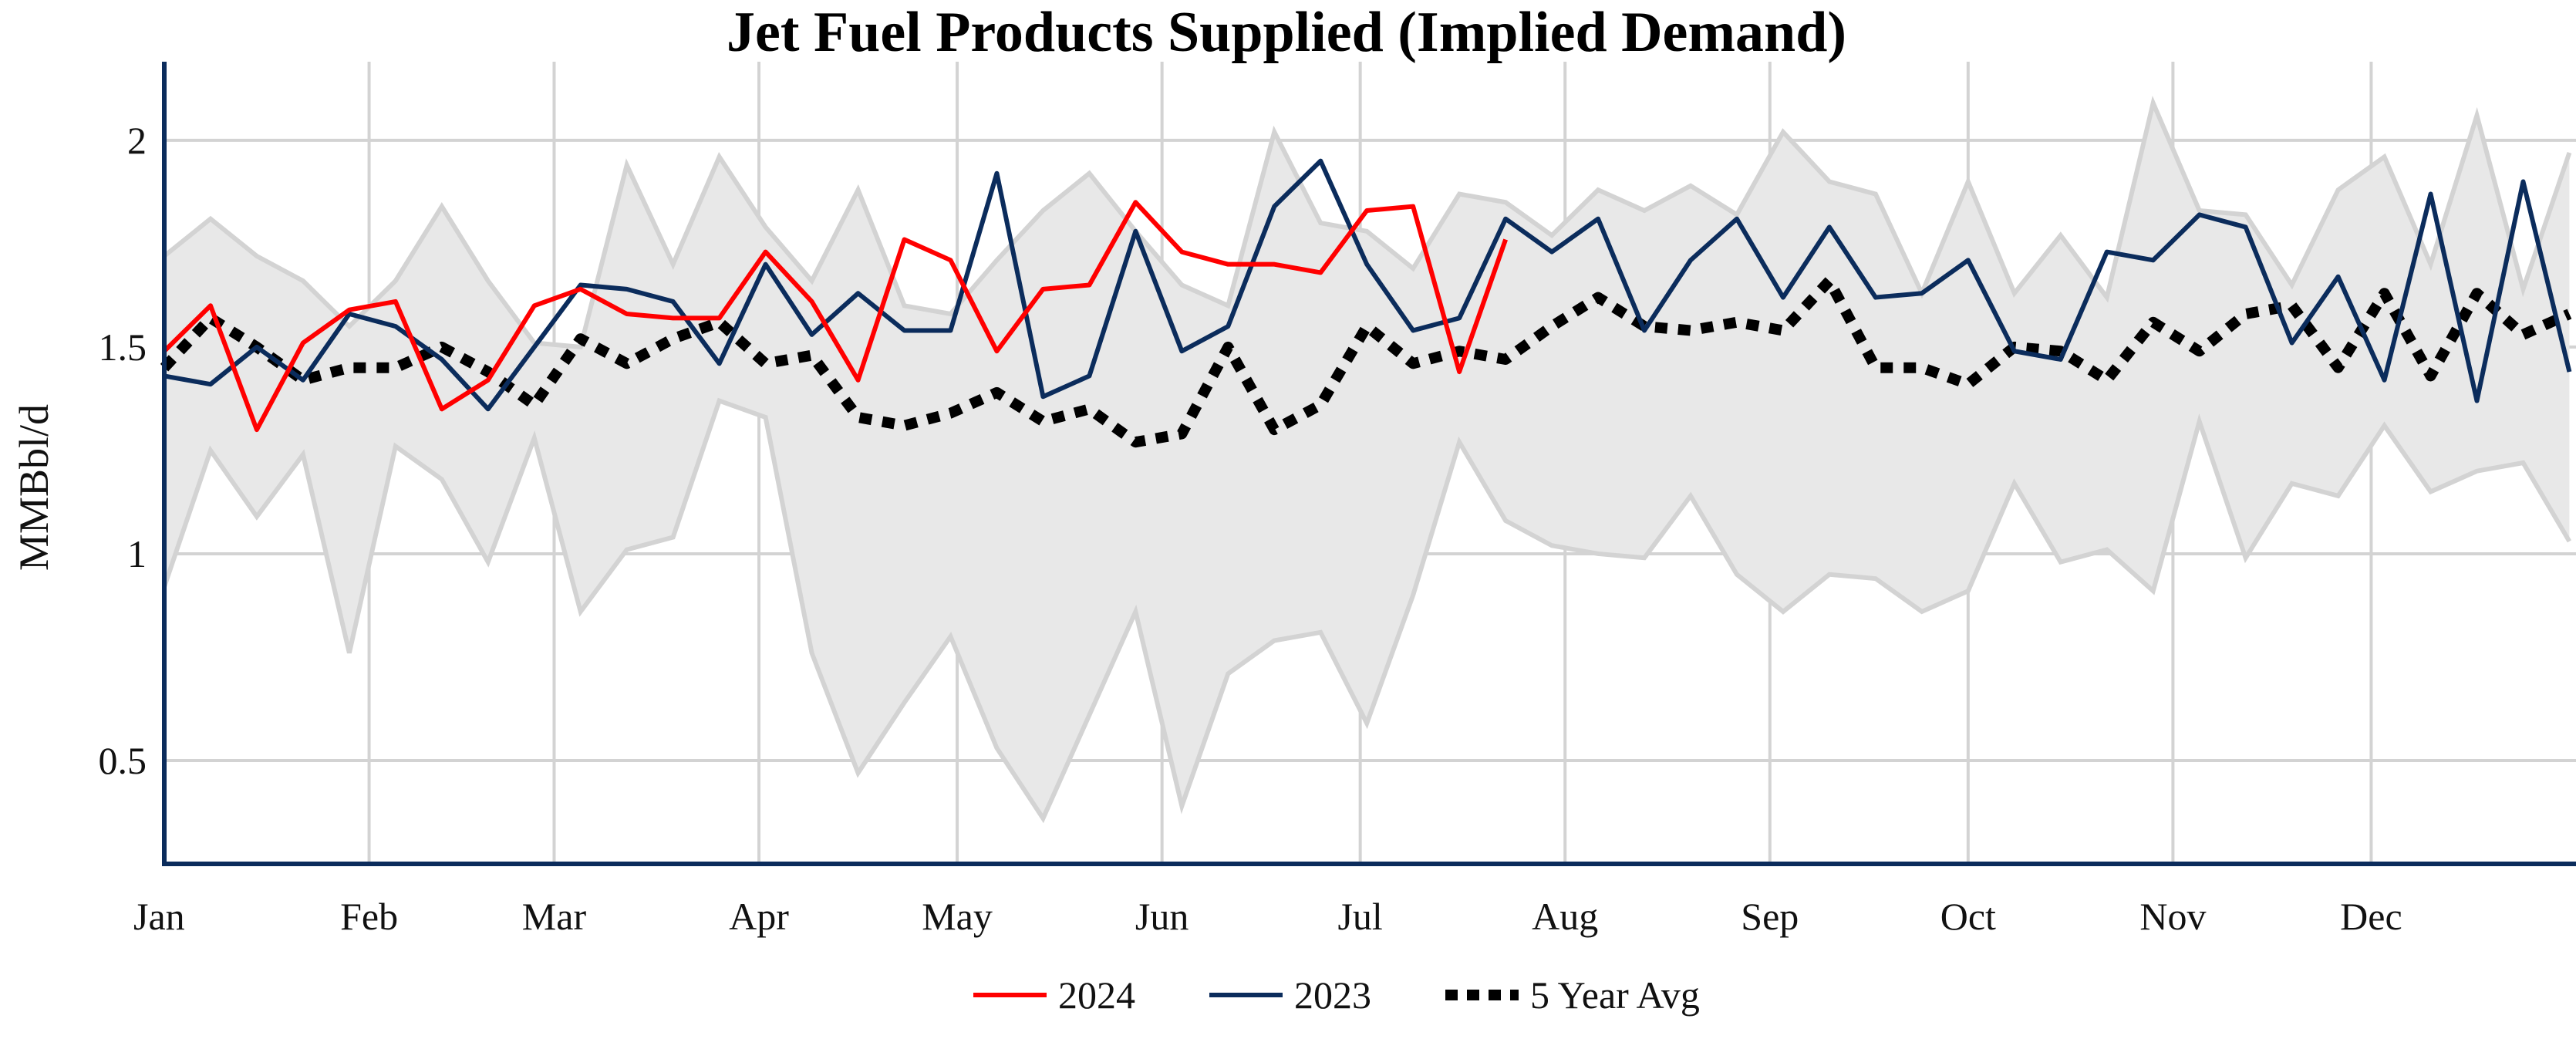 This screenshot has height=1049, width=2576. What do you see at coordinates (1770, 916) in the screenshot?
I see `x-tick-label: Sep` at bounding box center [1770, 916].